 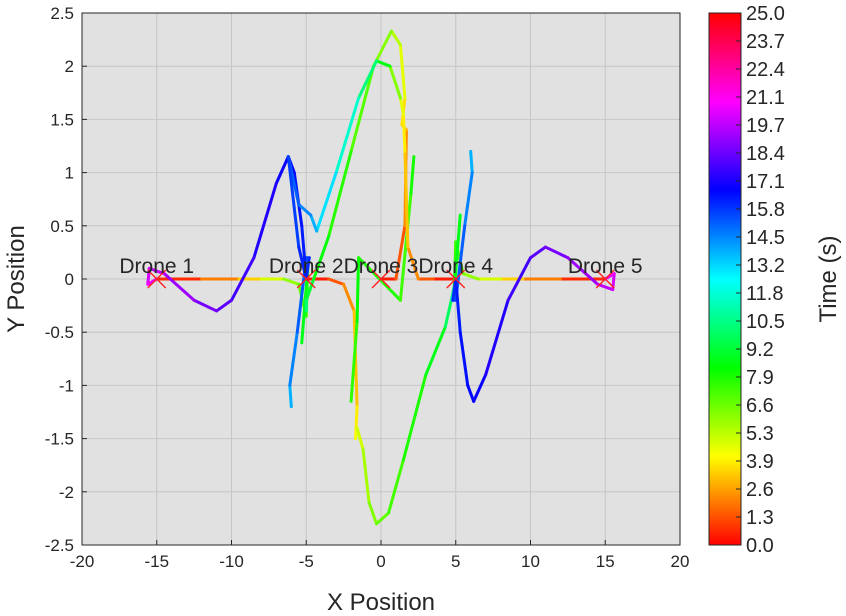 What do you see at coordinates (765, 98) in the screenshot?
I see `colorbar-tick-label: 21.1` at bounding box center [765, 98].